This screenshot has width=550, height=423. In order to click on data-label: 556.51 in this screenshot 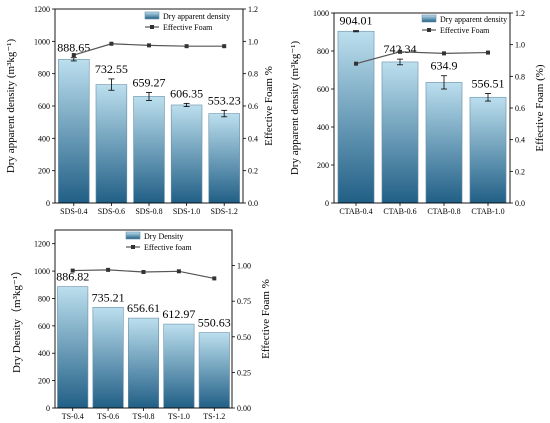, I will do `click(488, 83)`.